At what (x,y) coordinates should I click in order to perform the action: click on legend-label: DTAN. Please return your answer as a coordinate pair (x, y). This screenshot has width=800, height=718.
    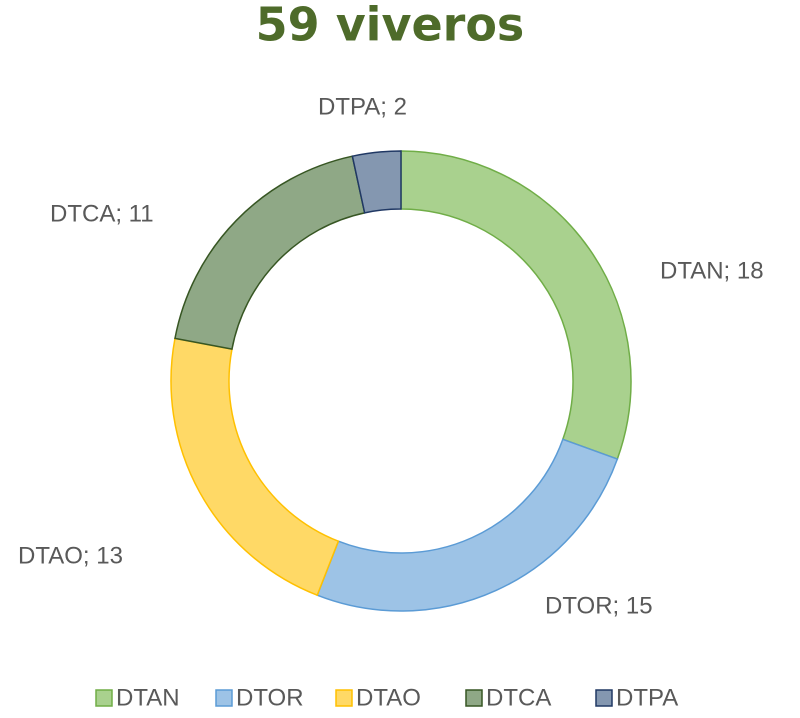
    Looking at the image, I should click on (148, 697).